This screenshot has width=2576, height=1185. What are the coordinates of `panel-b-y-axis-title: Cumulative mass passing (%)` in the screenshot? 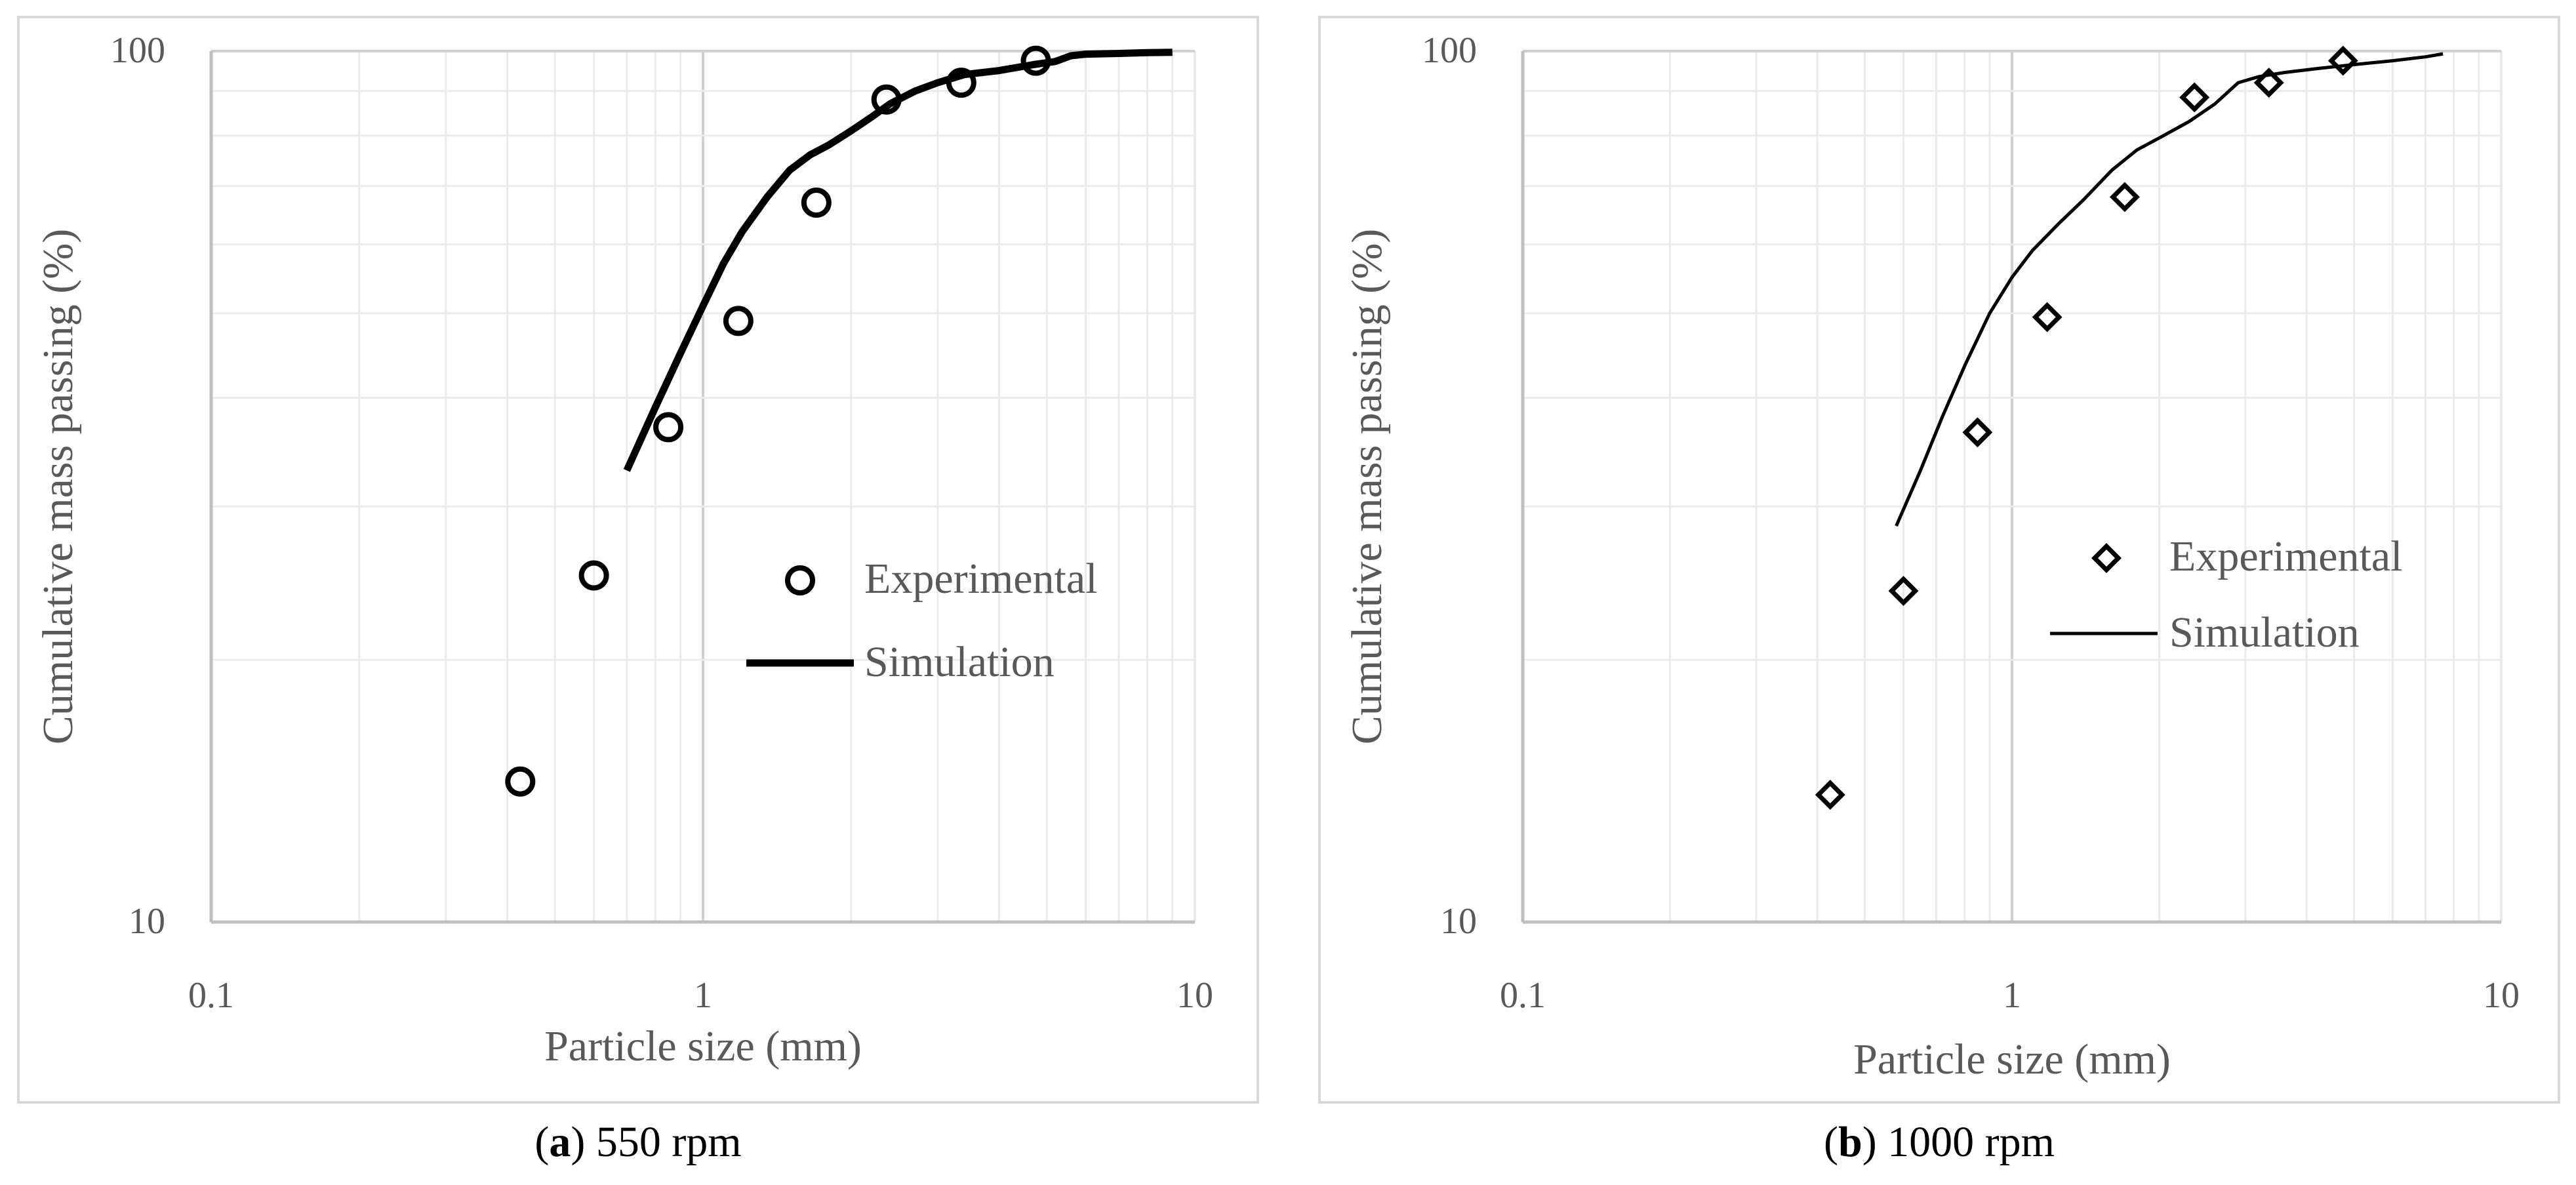 It's located at (1367, 487).